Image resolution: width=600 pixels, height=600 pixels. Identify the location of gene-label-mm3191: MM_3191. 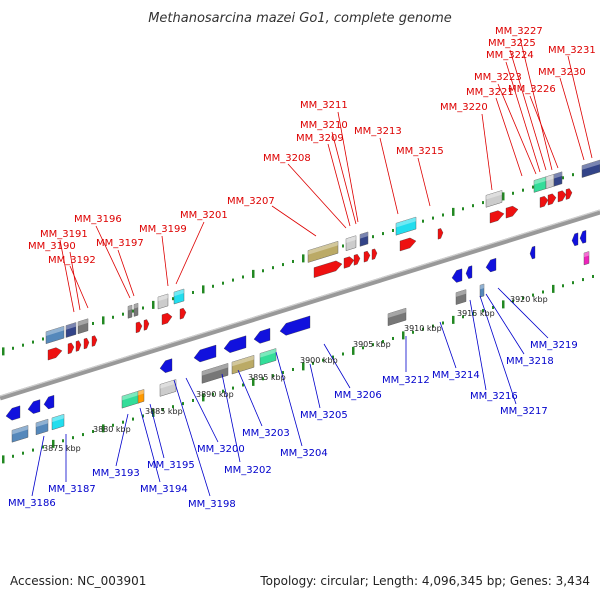
(64, 234).